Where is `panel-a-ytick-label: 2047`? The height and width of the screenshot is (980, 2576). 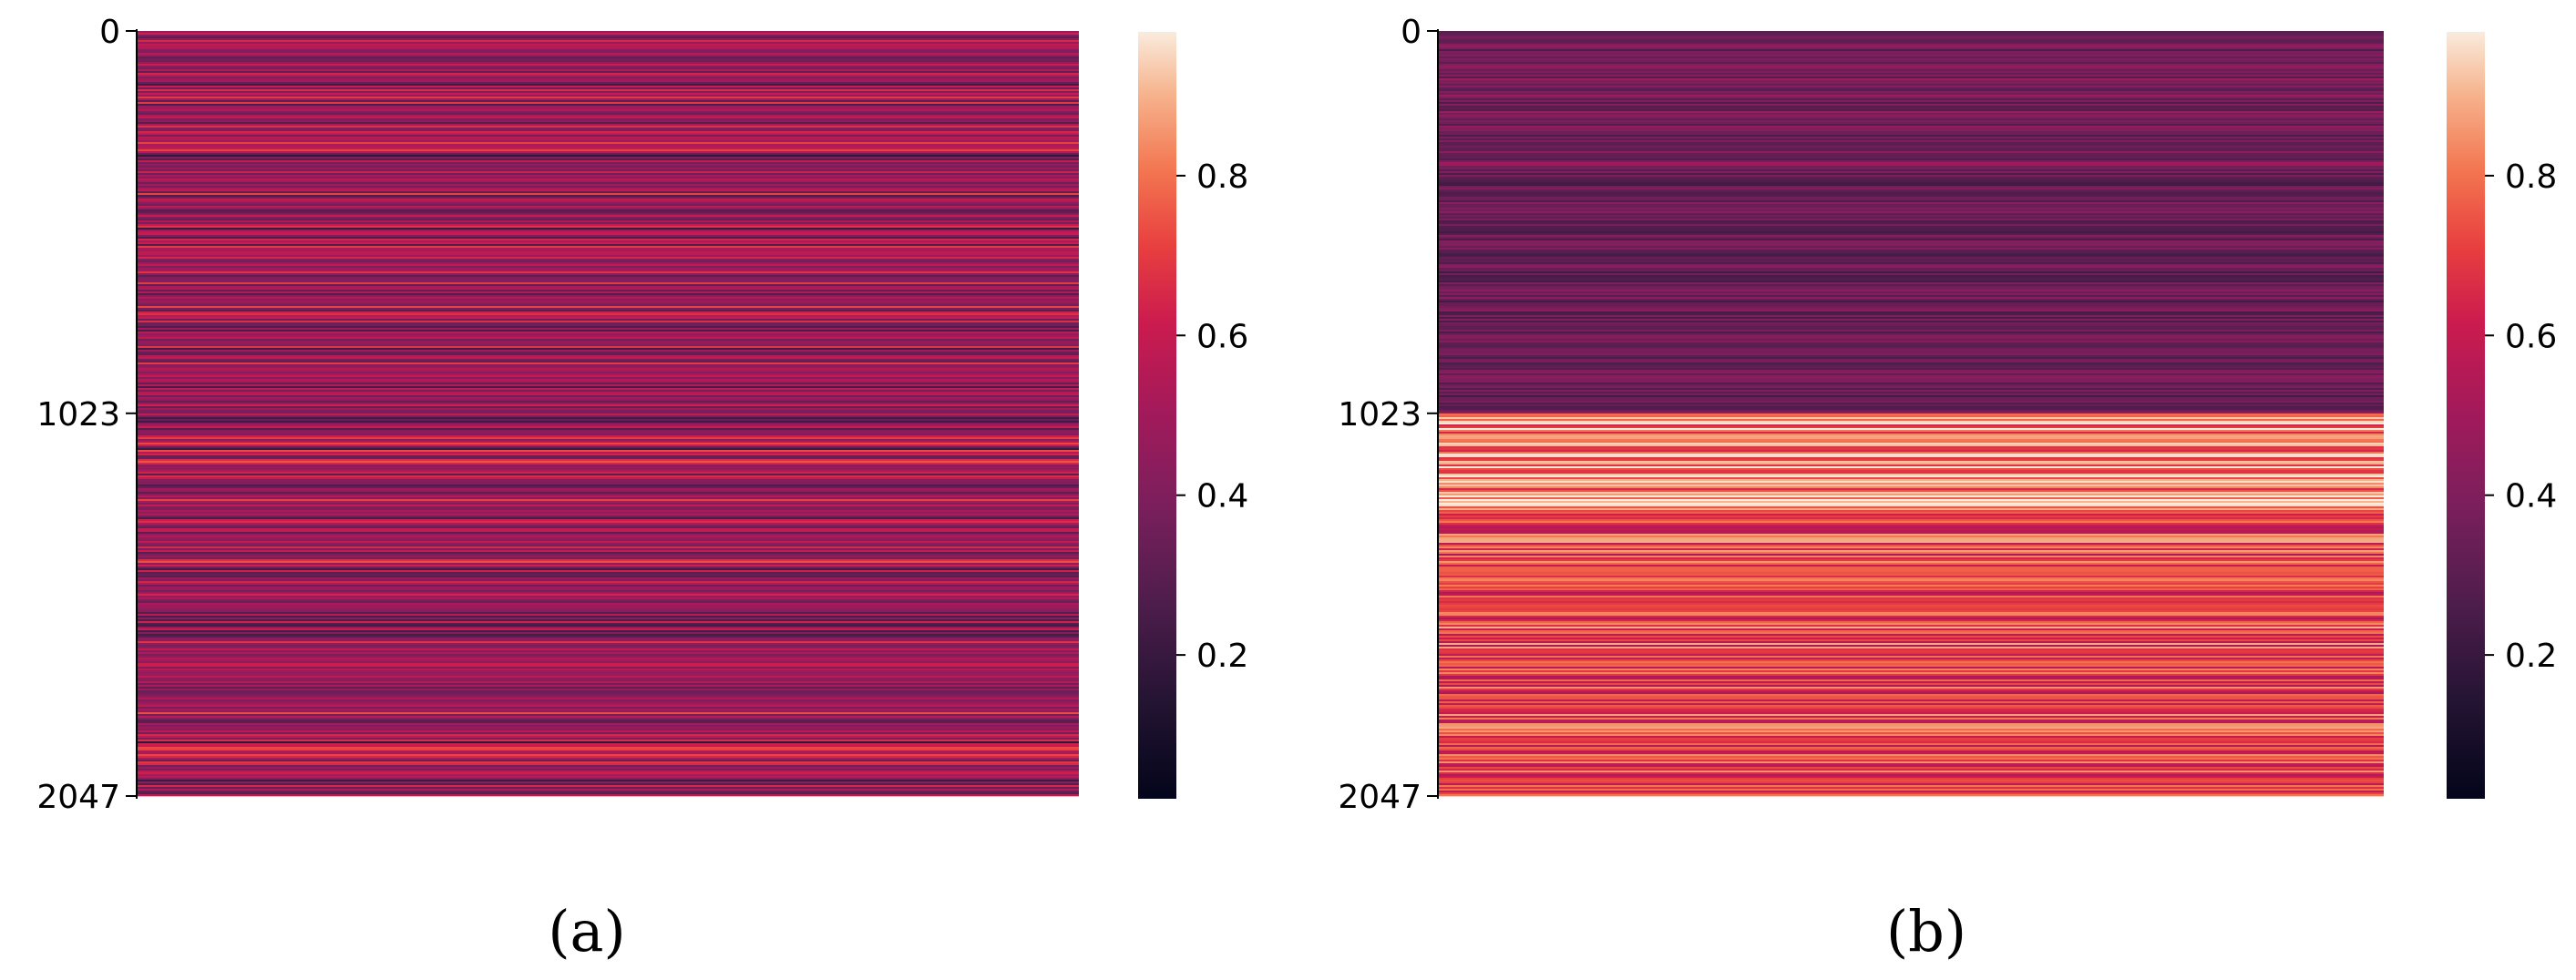
panel-a-ytick-label: 2047 is located at coordinates (78, 798).